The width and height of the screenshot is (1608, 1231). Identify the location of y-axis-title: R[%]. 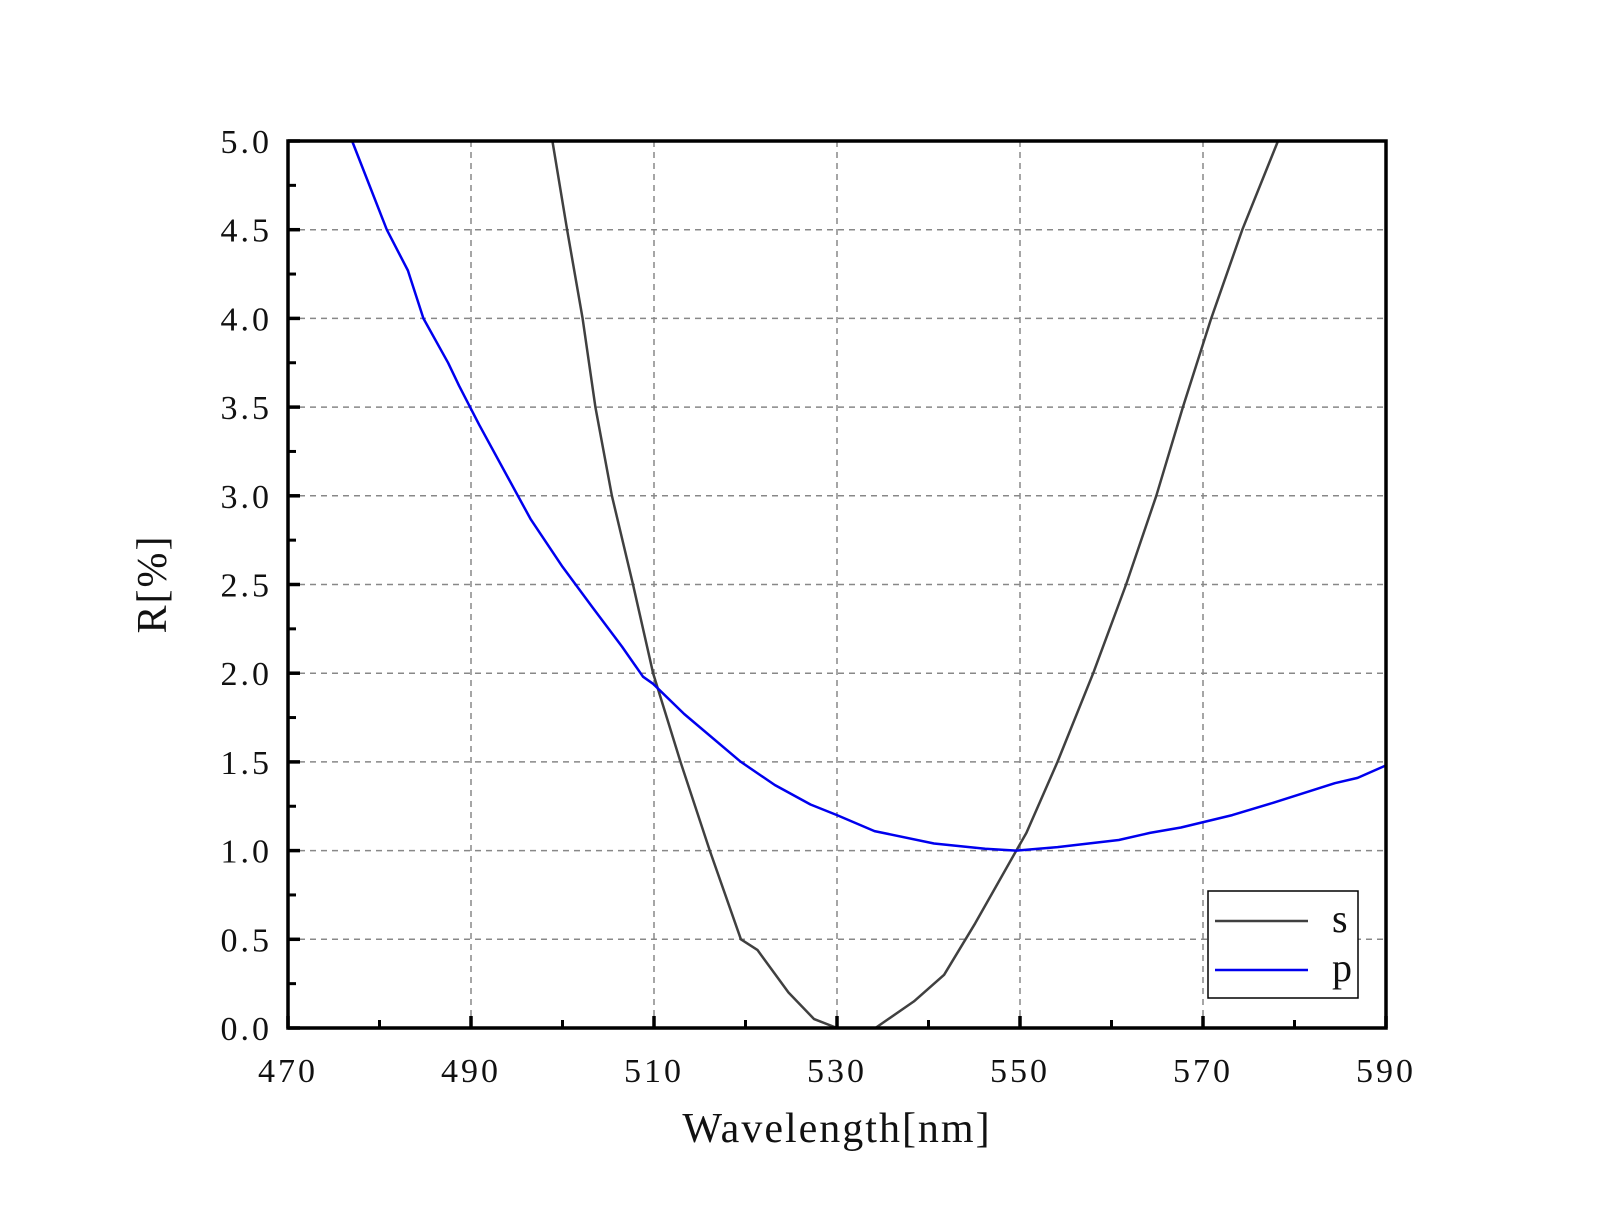
(153, 584).